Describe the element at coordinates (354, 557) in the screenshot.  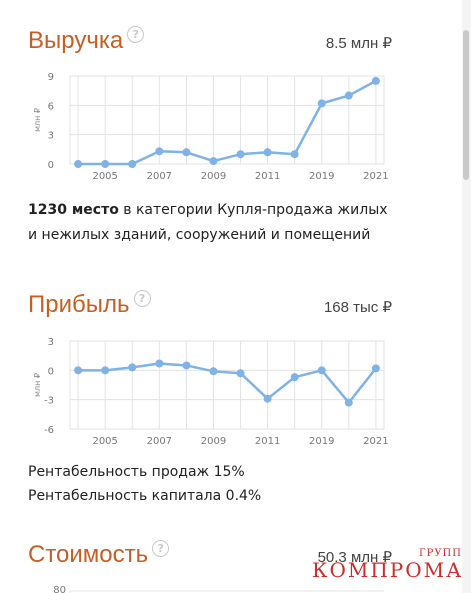
I see `cost-value: 50.3 млн ₽` at that location.